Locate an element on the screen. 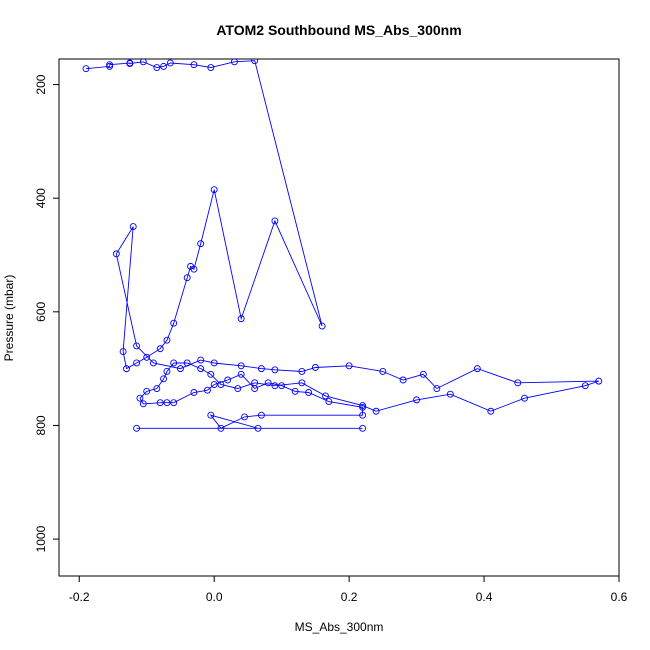 This screenshot has width=650, height=650. y-tick-label: 1000 is located at coordinates (41, 538).